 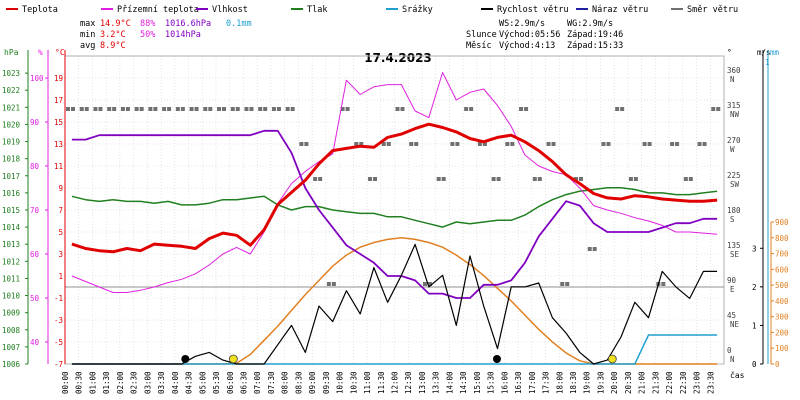 What do you see at coordinates (11, 364) in the screenshot?
I see `pressure-tick-label: 1006` at bounding box center [11, 364].